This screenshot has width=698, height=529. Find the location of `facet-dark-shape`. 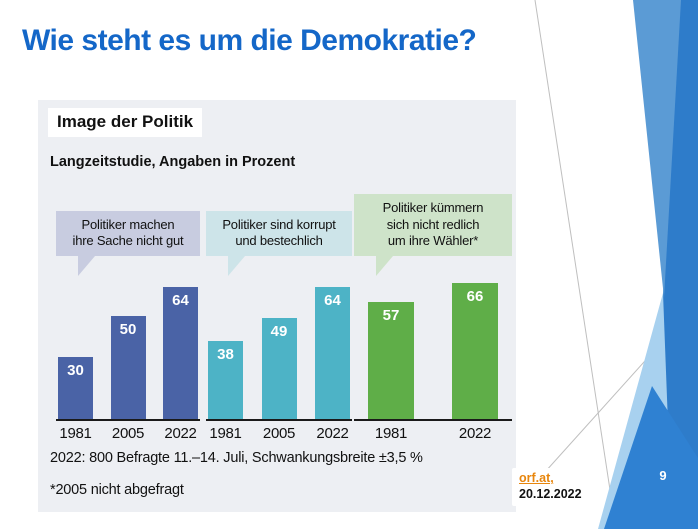

facet-dark-shape is located at coordinates (672, 264).